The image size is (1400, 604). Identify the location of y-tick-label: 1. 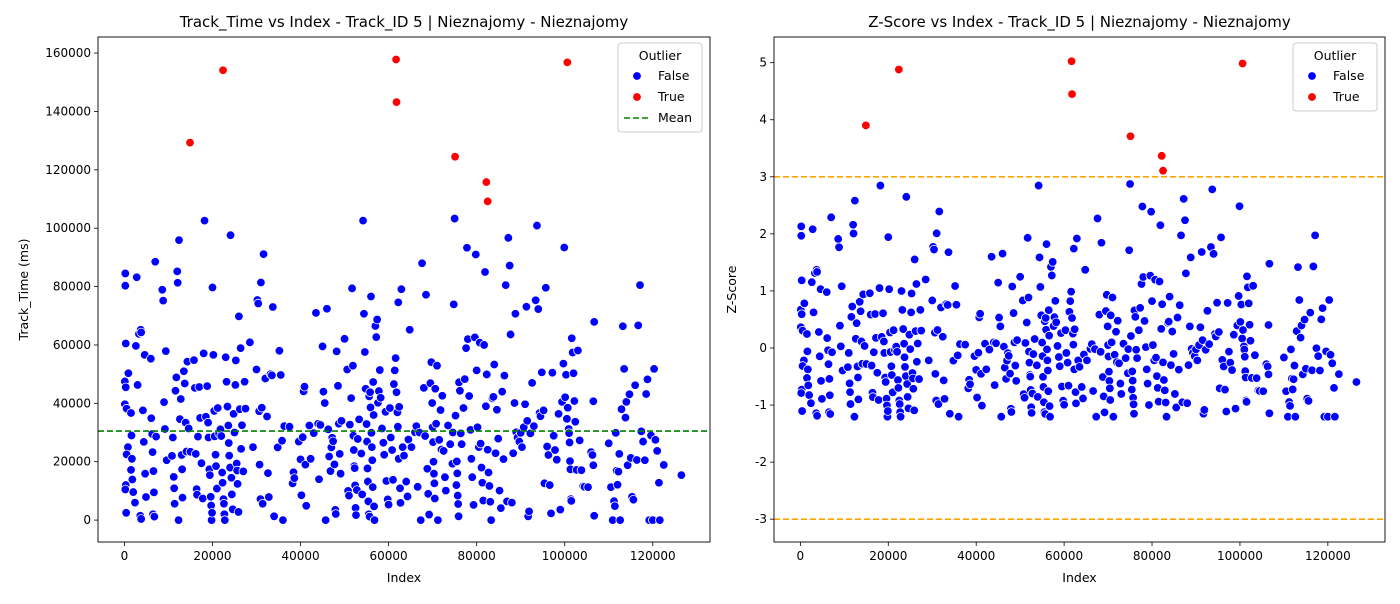
(763, 291).